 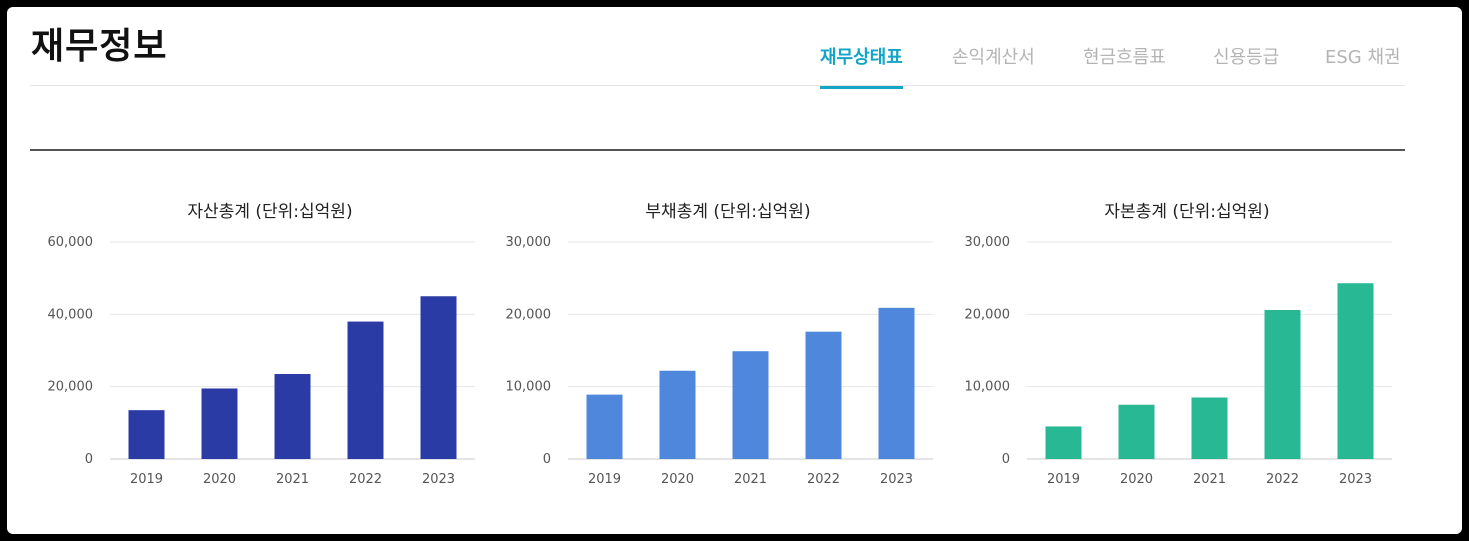 I want to click on chart-title: 자본총계 (단위:십억원), so click(x=1187, y=212).